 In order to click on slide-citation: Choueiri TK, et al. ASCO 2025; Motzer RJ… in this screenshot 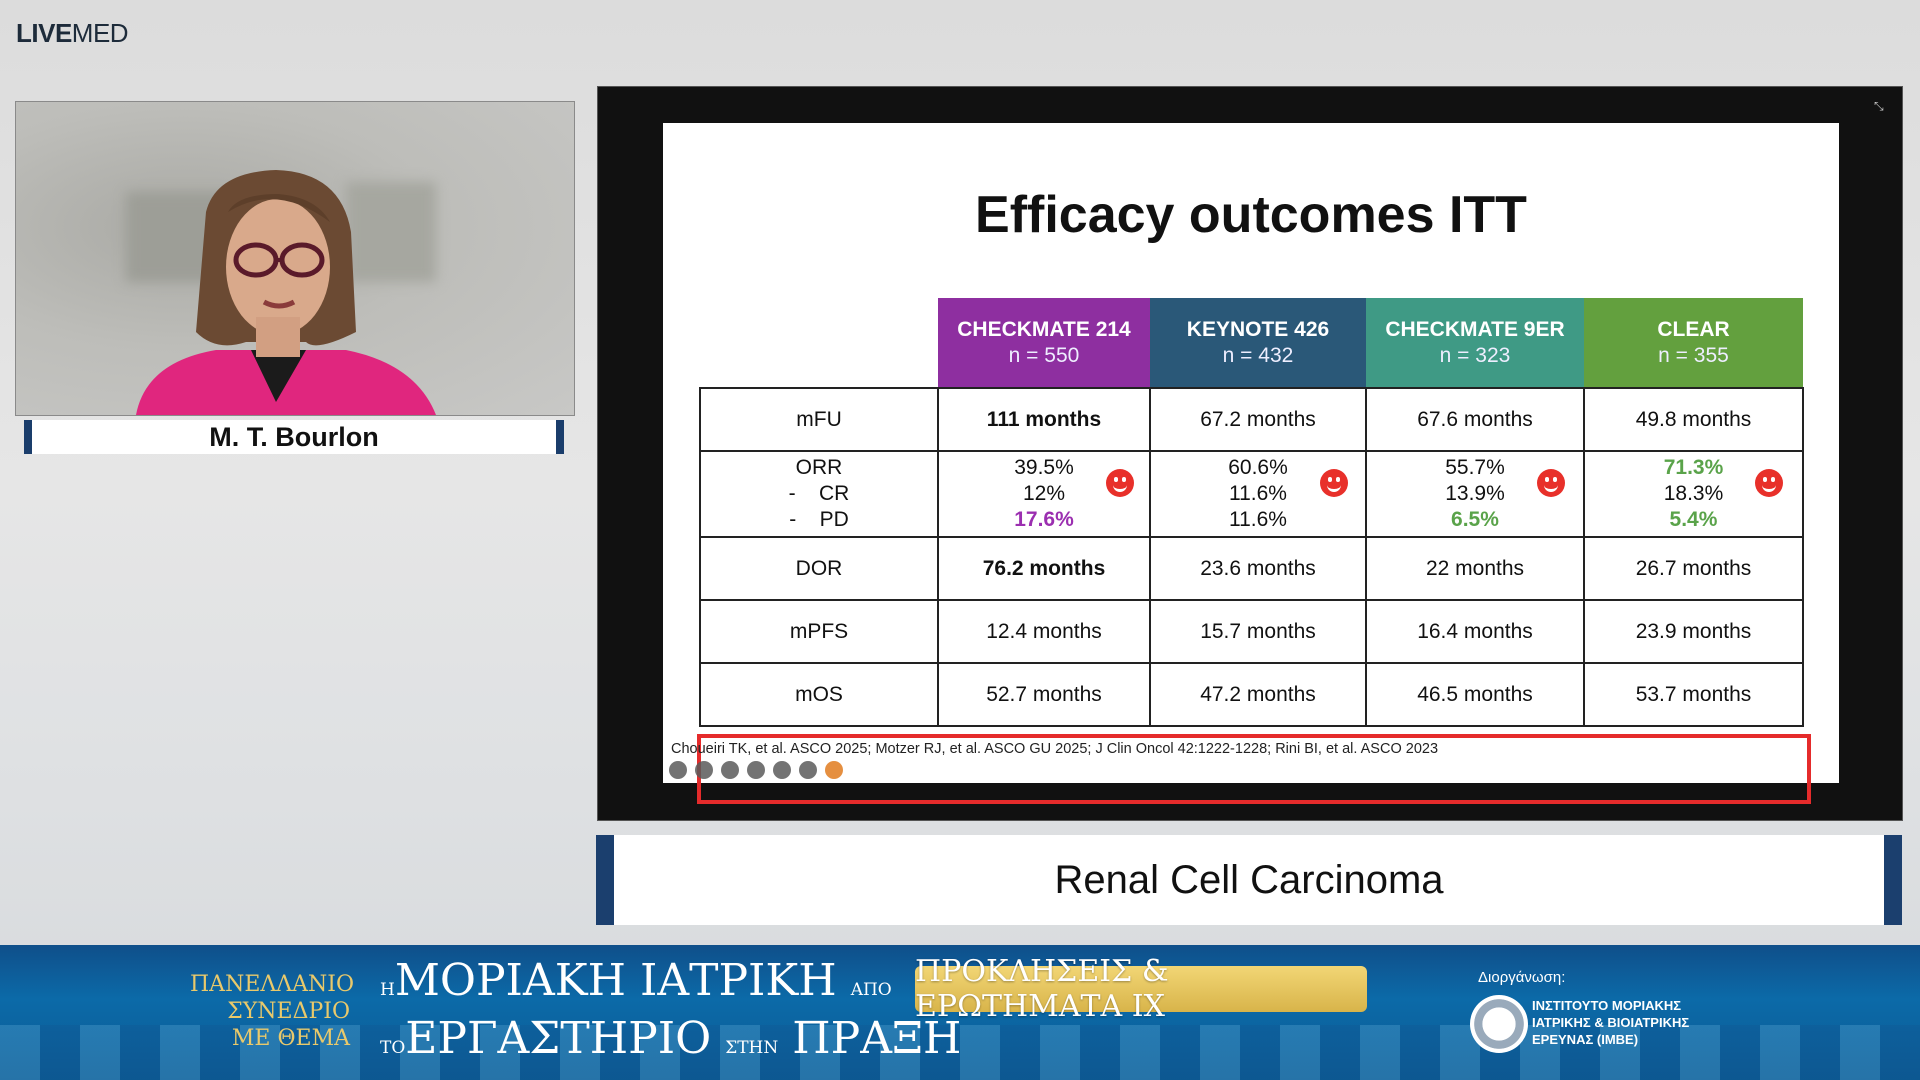, I will do `click(1055, 749)`.